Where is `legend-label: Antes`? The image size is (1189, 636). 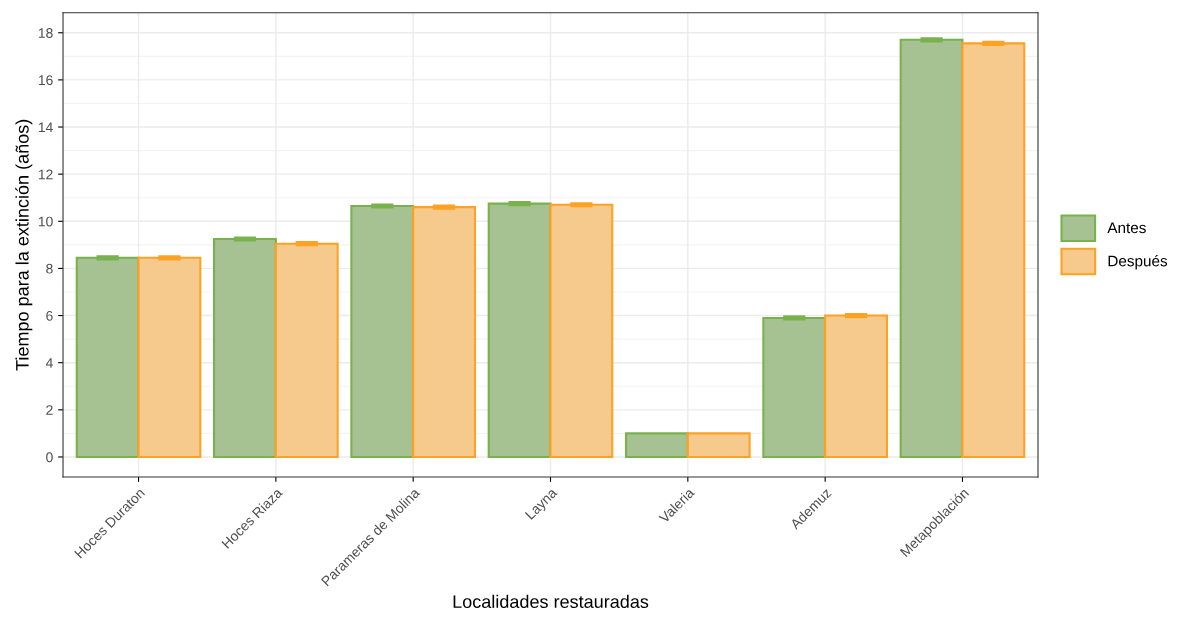
legend-label: Antes is located at coordinates (1126, 228).